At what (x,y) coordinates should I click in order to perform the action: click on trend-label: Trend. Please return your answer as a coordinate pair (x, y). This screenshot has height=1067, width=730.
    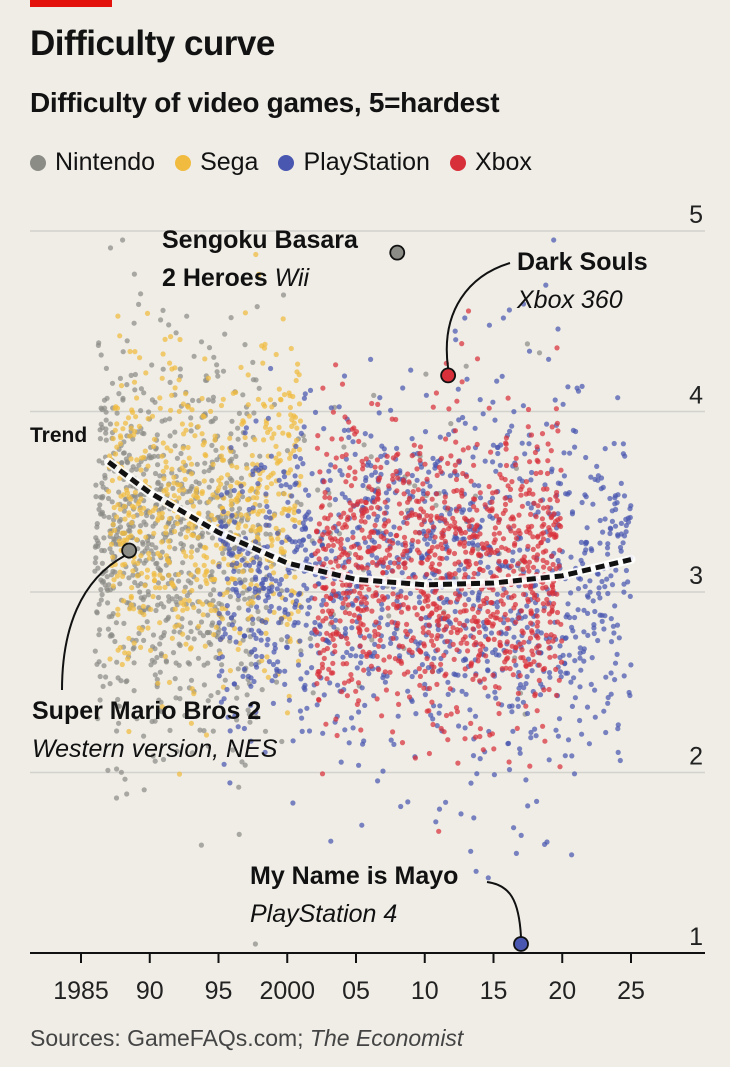
    Looking at the image, I should click on (58, 435).